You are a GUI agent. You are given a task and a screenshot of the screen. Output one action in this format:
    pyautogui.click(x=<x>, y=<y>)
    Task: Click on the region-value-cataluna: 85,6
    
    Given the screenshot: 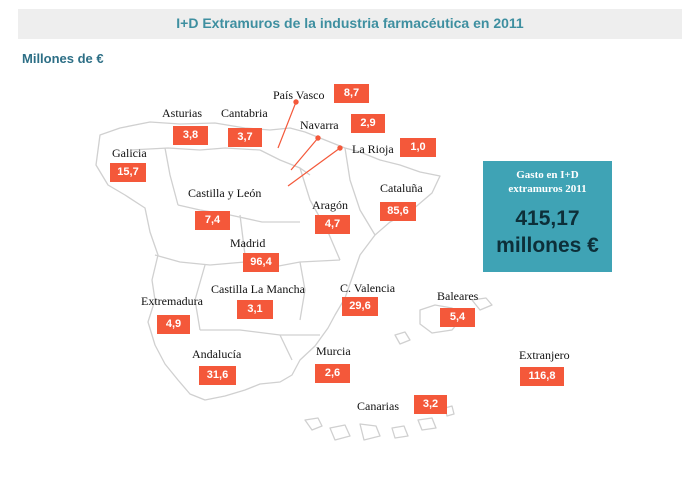 What is the action you would take?
    pyautogui.click(x=398, y=211)
    